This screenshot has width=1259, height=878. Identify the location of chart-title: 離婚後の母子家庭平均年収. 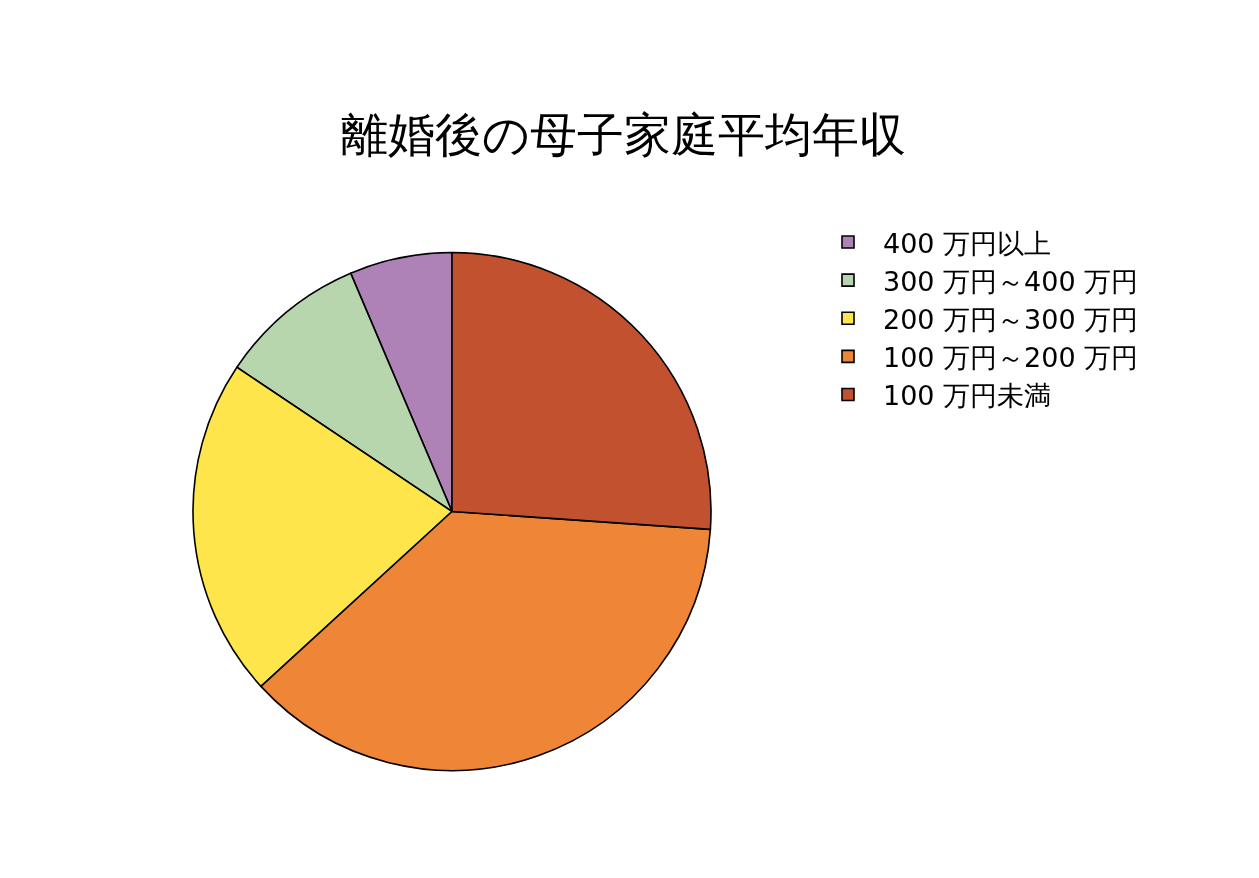
(623, 135).